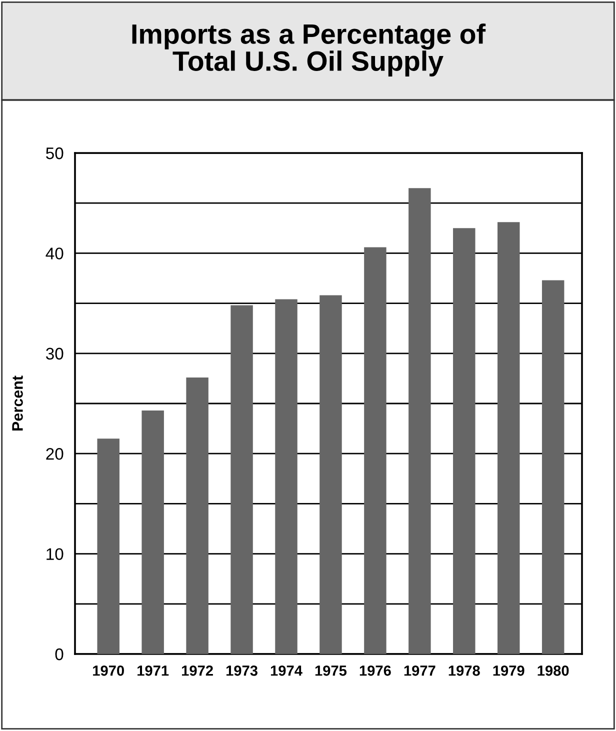 This screenshot has height=731, width=616. Describe the element at coordinates (55, 254) in the screenshot. I see `y-tick-label: 40` at that location.